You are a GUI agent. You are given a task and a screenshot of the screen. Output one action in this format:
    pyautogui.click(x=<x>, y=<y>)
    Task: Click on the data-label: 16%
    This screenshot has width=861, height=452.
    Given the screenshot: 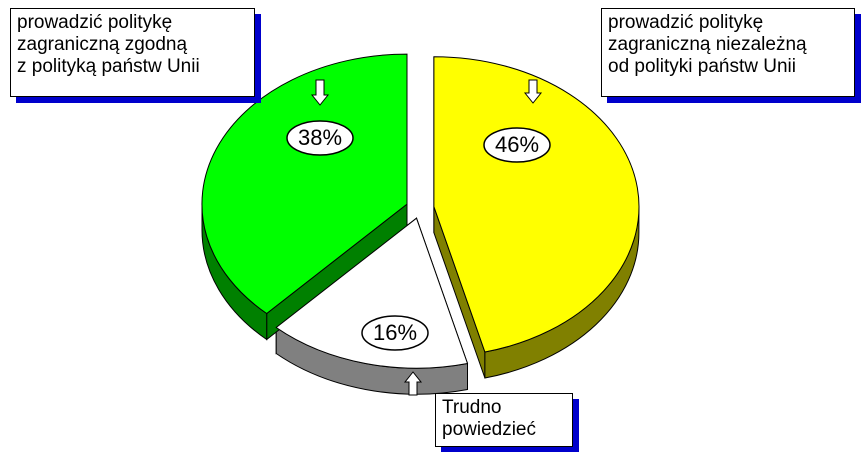 What is the action you would take?
    pyautogui.click(x=395, y=332)
    